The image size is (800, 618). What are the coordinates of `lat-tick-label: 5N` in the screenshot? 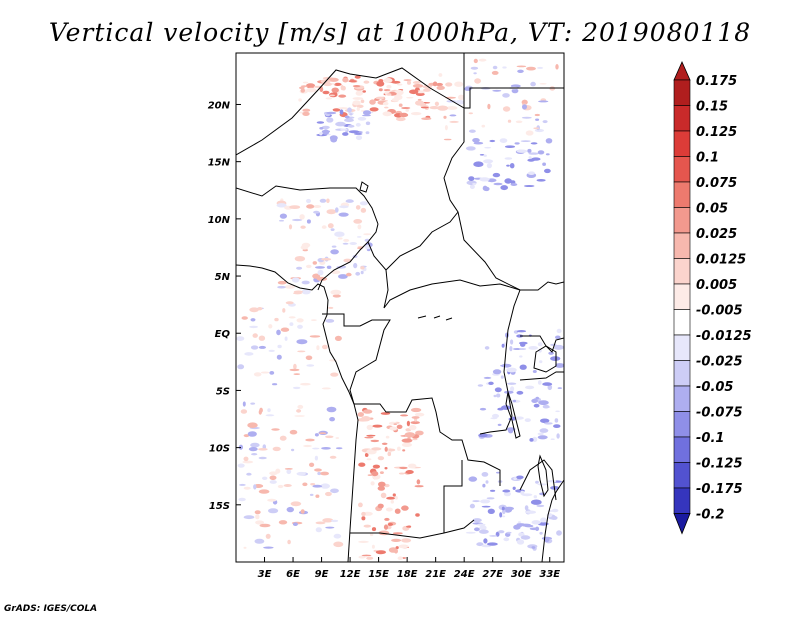 It's located at (223, 277).